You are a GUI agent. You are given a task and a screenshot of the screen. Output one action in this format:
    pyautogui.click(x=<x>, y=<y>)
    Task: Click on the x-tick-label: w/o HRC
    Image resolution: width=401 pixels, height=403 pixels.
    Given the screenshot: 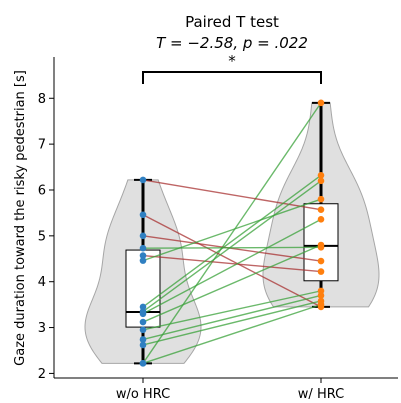 What is the action you would take?
    pyautogui.click(x=143, y=394)
    